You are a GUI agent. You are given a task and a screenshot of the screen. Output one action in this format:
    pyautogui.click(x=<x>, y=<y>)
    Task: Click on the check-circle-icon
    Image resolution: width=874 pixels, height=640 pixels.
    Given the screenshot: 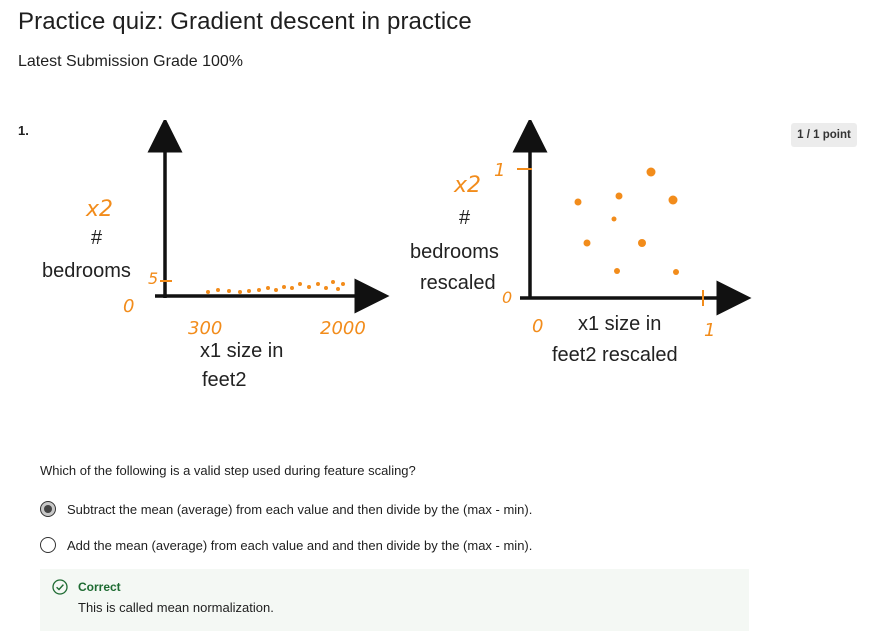 What is the action you would take?
    pyautogui.click(x=60, y=587)
    